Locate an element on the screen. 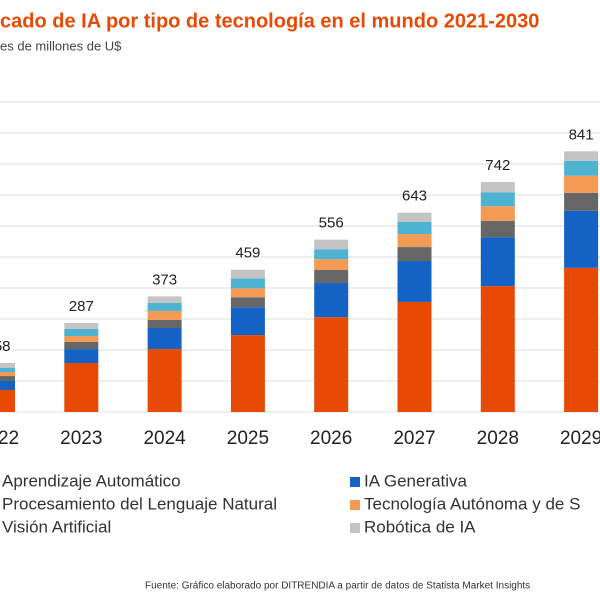 The image size is (600, 600). total-label: 643 is located at coordinates (414, 196).